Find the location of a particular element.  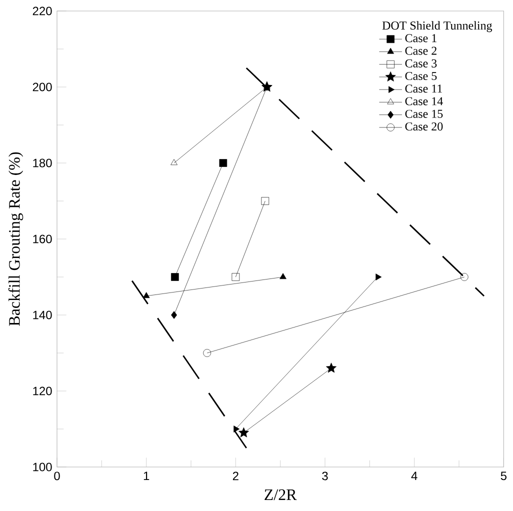

legend-label: Case 11 is located at coordinates (423, 88).